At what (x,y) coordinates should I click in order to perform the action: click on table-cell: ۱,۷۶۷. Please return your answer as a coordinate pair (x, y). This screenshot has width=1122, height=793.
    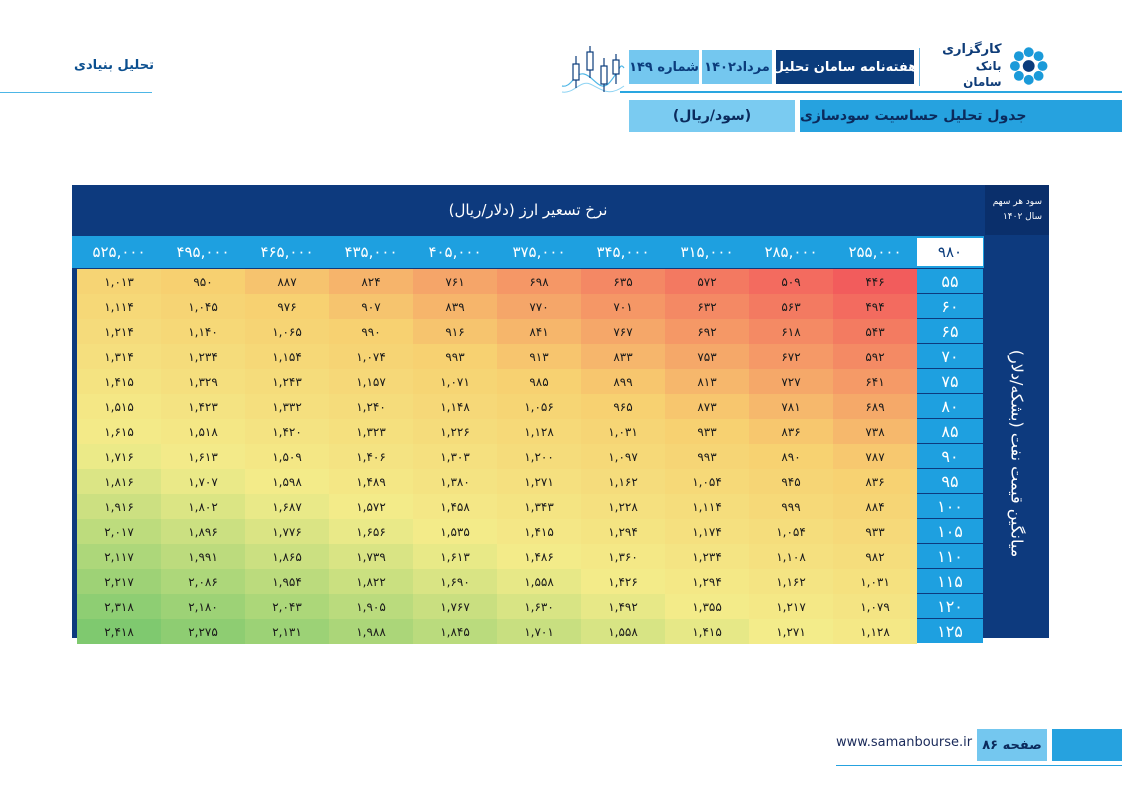
    Looking at the image, I should click on (455, 606).